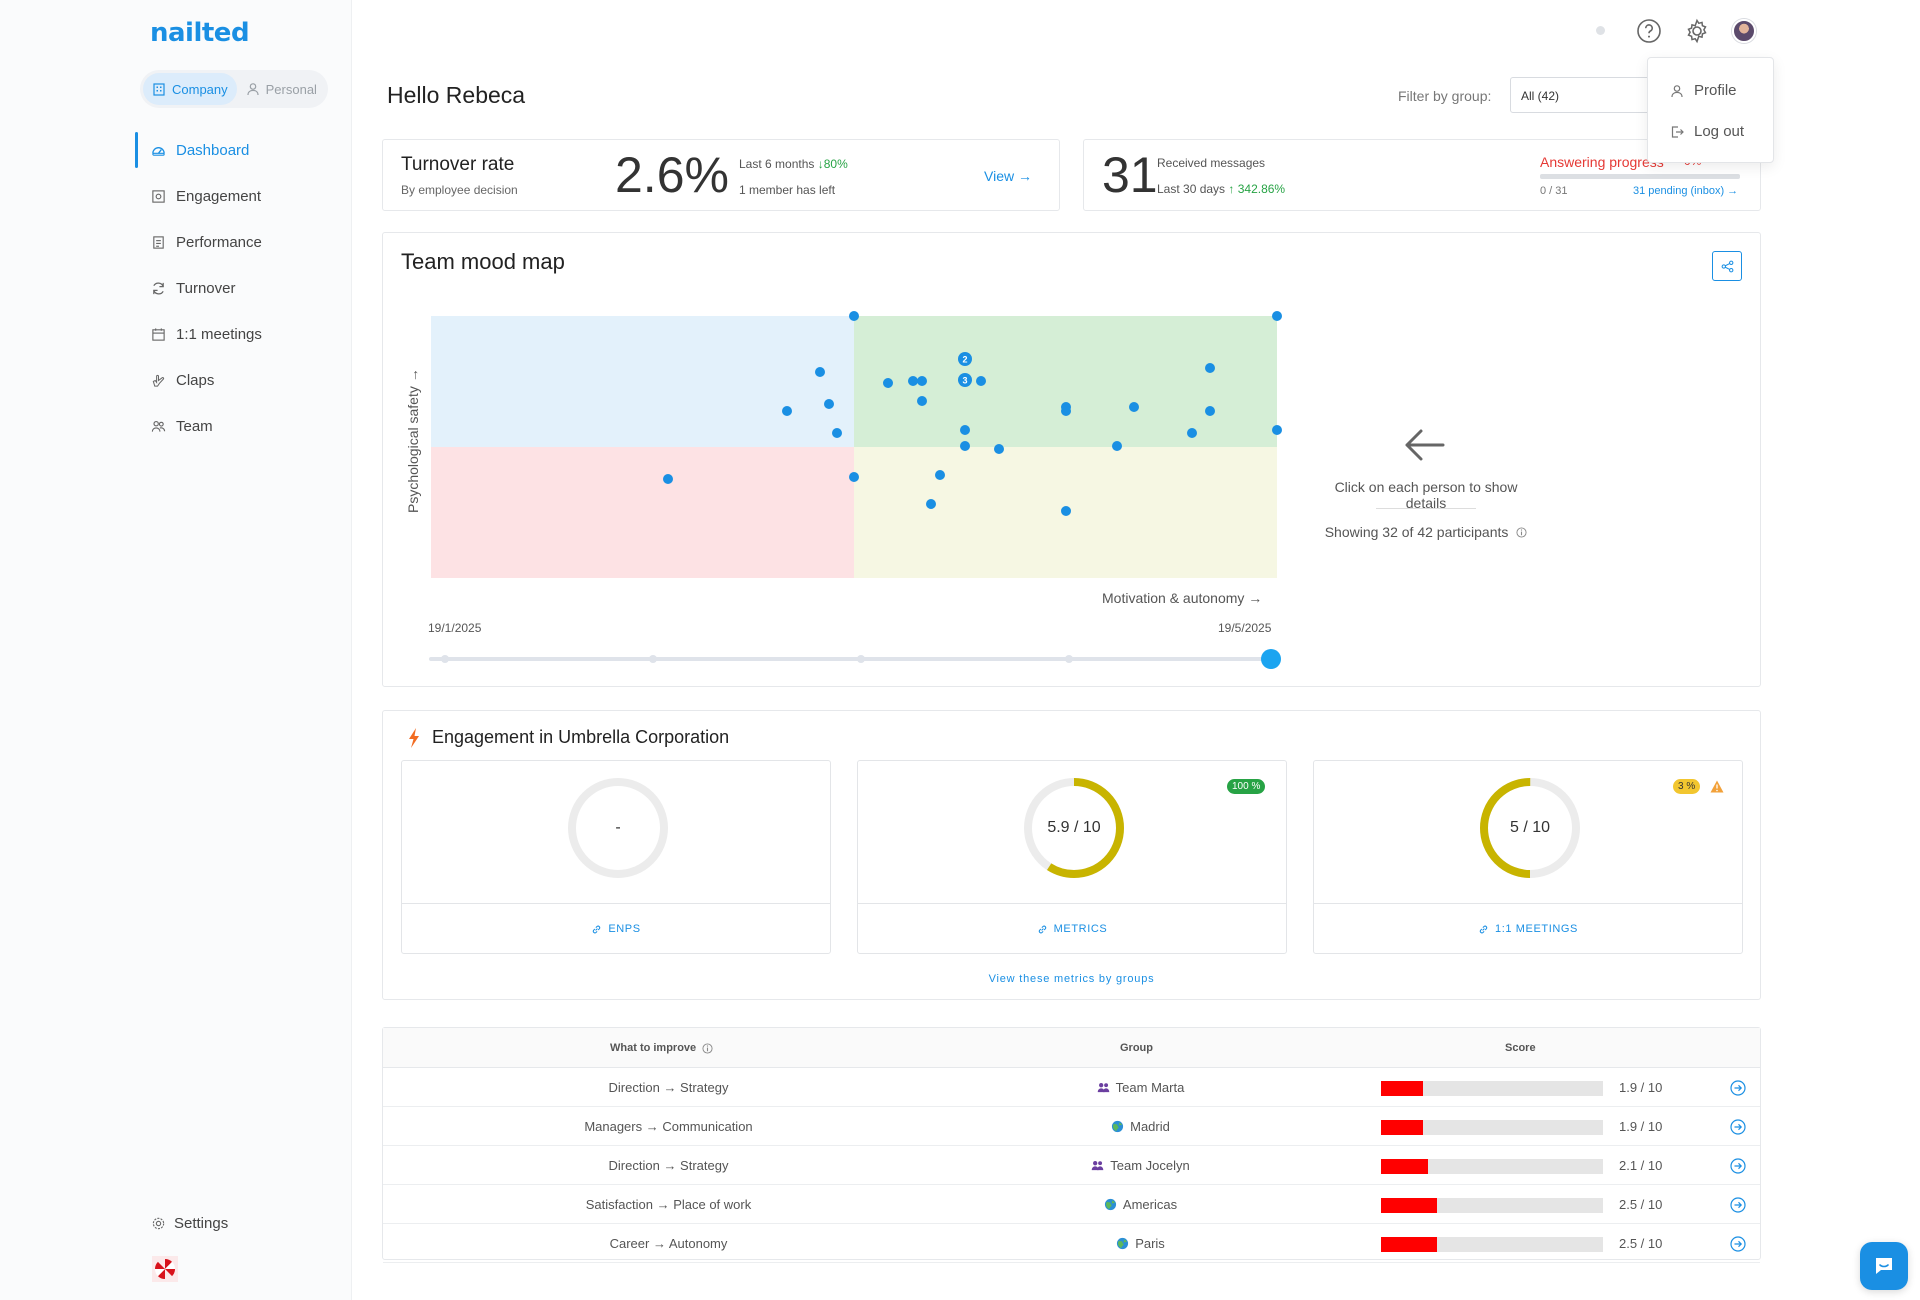  What do you see at coordinates (235, 426) in the screenshot?
I see `sidebar-item-team: Team` at bounding box center [235, 426].